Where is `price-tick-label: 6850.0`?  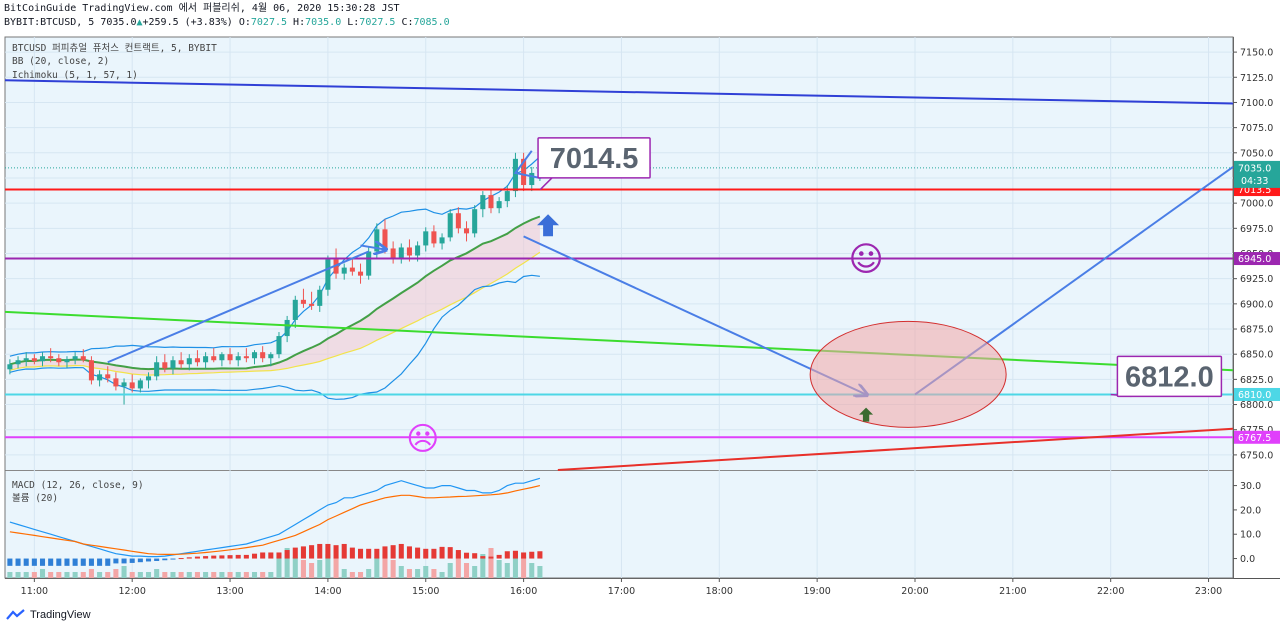 price-tick-label: 6850.0 is located at coordinates (1256, 355).